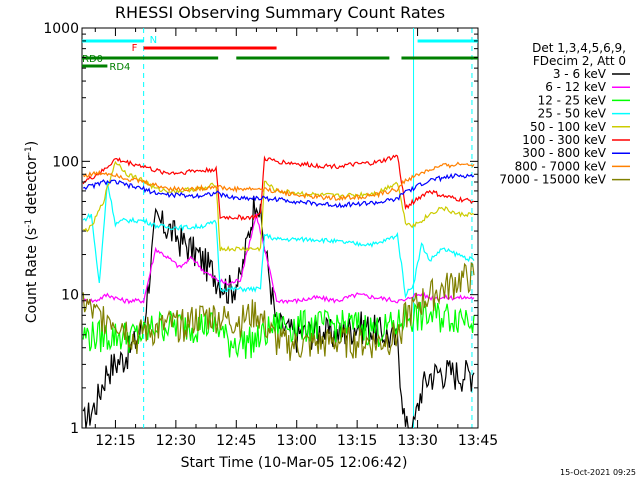 The image size is (640, 480). Describe the element at coordinates (135, 48) in the screenshot. I see `flare-flag-label: F` at that location.